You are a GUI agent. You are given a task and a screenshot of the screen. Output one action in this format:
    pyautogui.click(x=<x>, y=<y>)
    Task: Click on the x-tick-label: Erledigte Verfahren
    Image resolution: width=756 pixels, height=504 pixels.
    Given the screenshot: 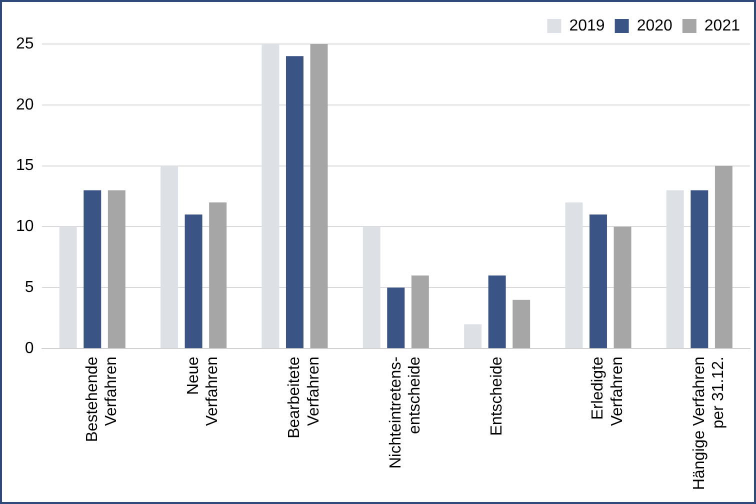 What is the action you would take?
    pyautogui.click(x=608, y=391)
    